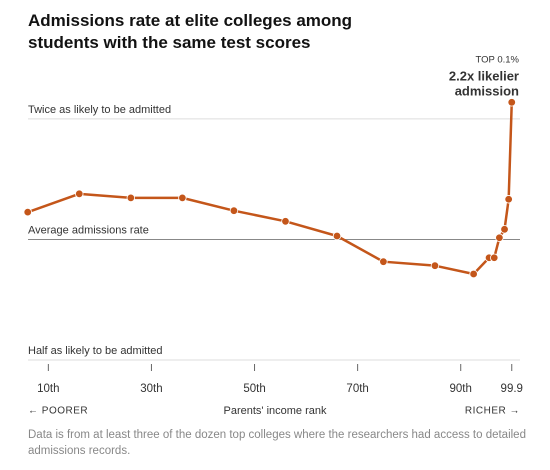 The image size is (550, 470). What do you see at coordinates (498, 60) in the screenshot?
I see `annotation-label: TOP 0.1%` at bounding box center [498, 60].